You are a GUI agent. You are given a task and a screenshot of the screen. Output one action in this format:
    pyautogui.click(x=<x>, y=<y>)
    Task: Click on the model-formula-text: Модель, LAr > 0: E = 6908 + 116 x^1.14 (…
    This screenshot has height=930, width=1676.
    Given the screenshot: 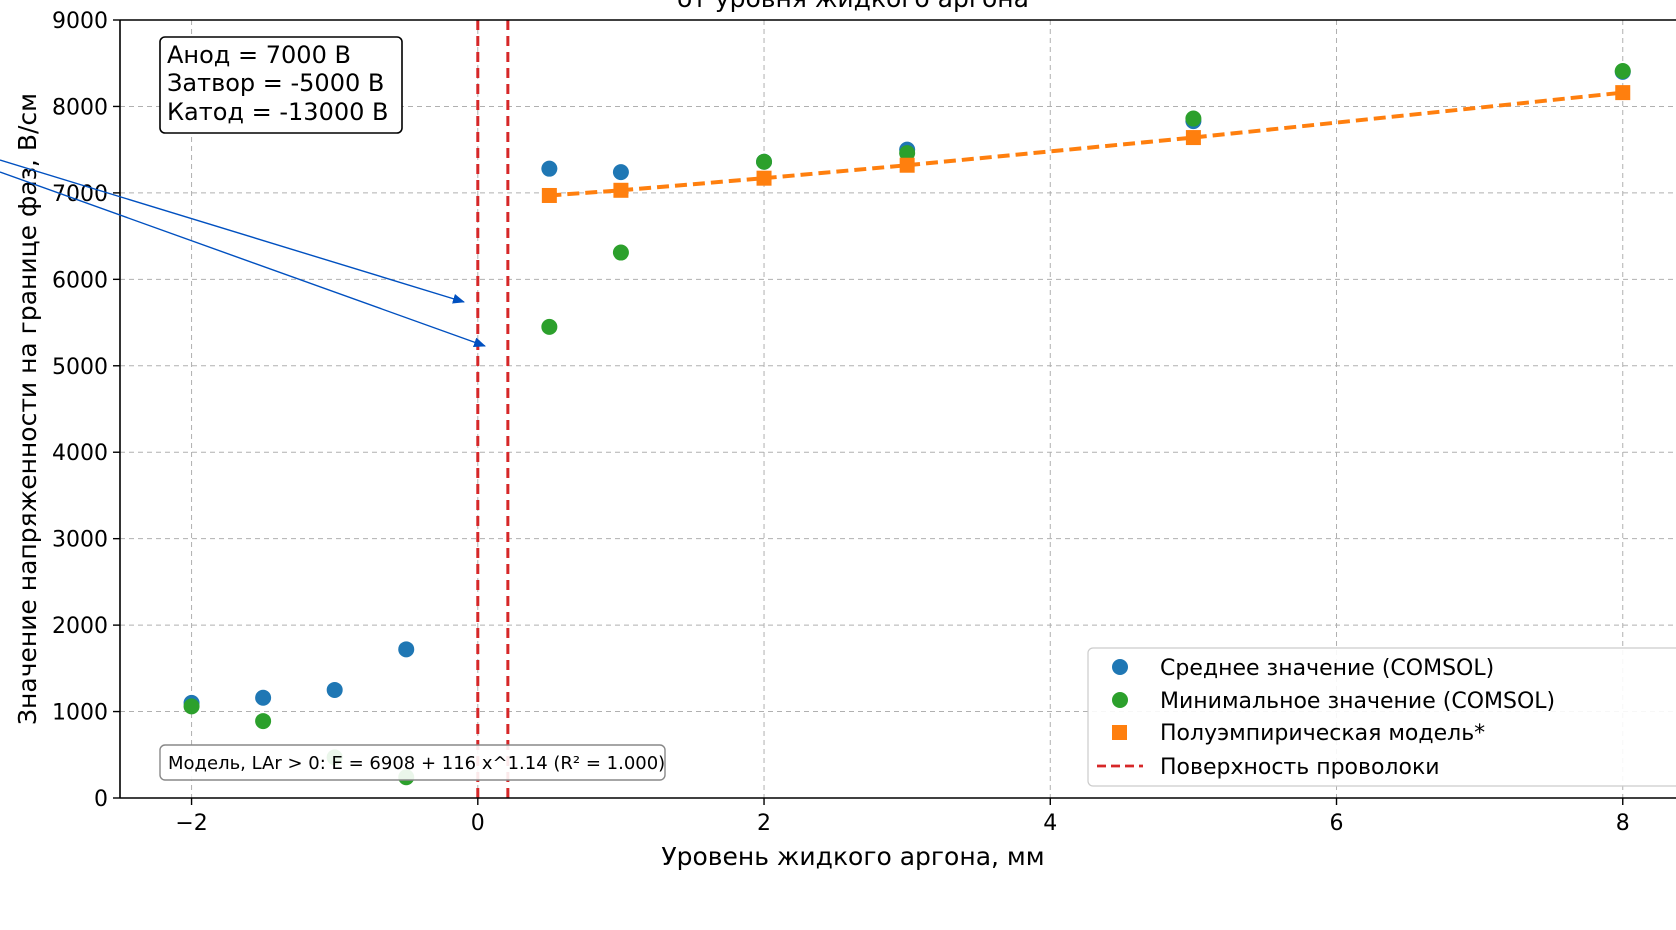 What is the action you would take?
    pyautogui.click(x=416, y=763)
    